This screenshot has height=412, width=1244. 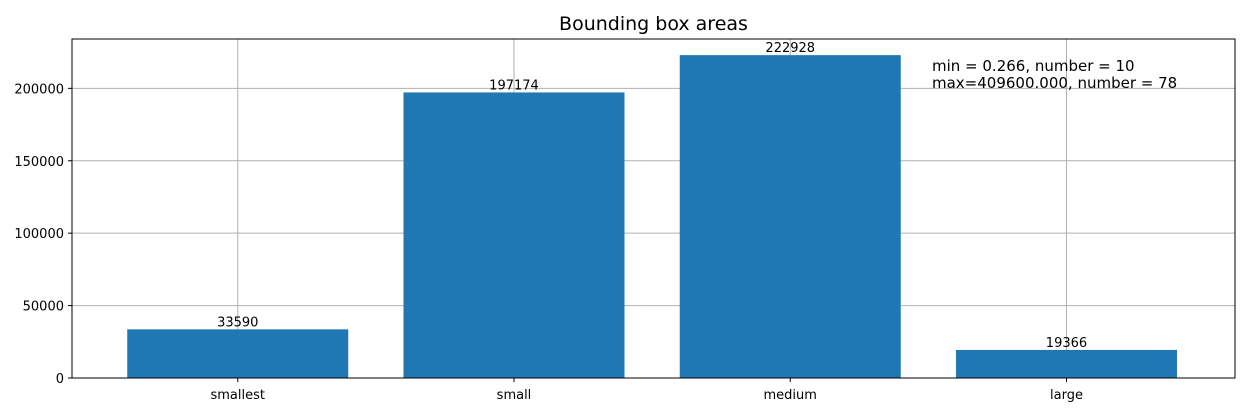 I want to click on data-label: 19366, so click(x=1066, y=343).